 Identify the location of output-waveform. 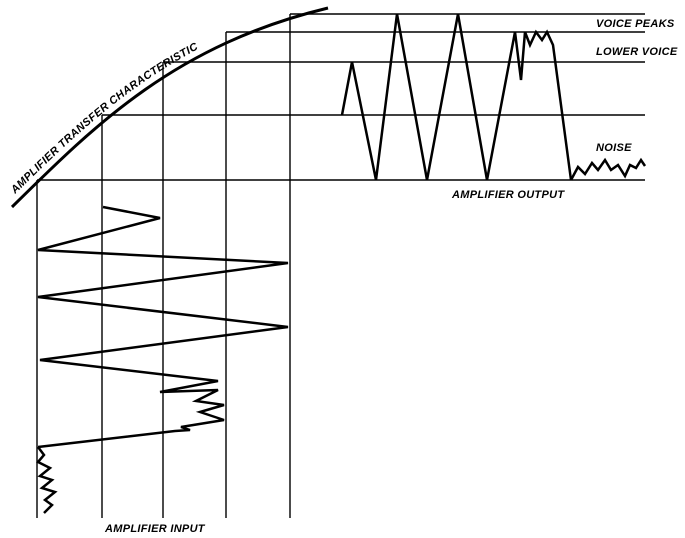
(456, 97).